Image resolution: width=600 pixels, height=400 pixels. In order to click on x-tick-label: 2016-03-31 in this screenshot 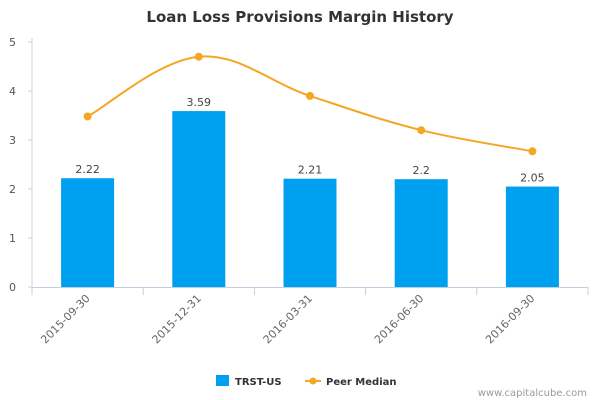, I will do `click(288, 319)`.